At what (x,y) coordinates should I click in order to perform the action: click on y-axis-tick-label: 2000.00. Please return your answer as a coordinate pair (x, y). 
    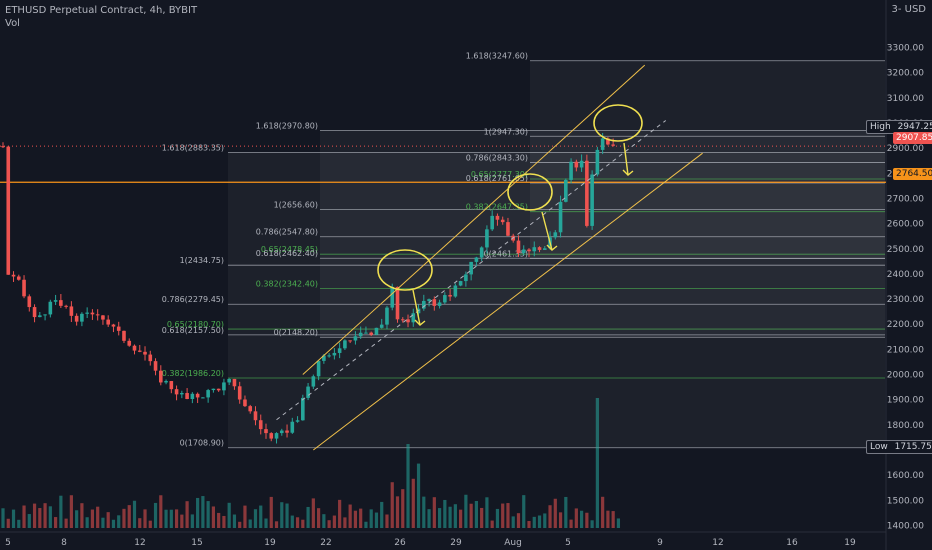
    Looking at the image, I should click on (905, 376).